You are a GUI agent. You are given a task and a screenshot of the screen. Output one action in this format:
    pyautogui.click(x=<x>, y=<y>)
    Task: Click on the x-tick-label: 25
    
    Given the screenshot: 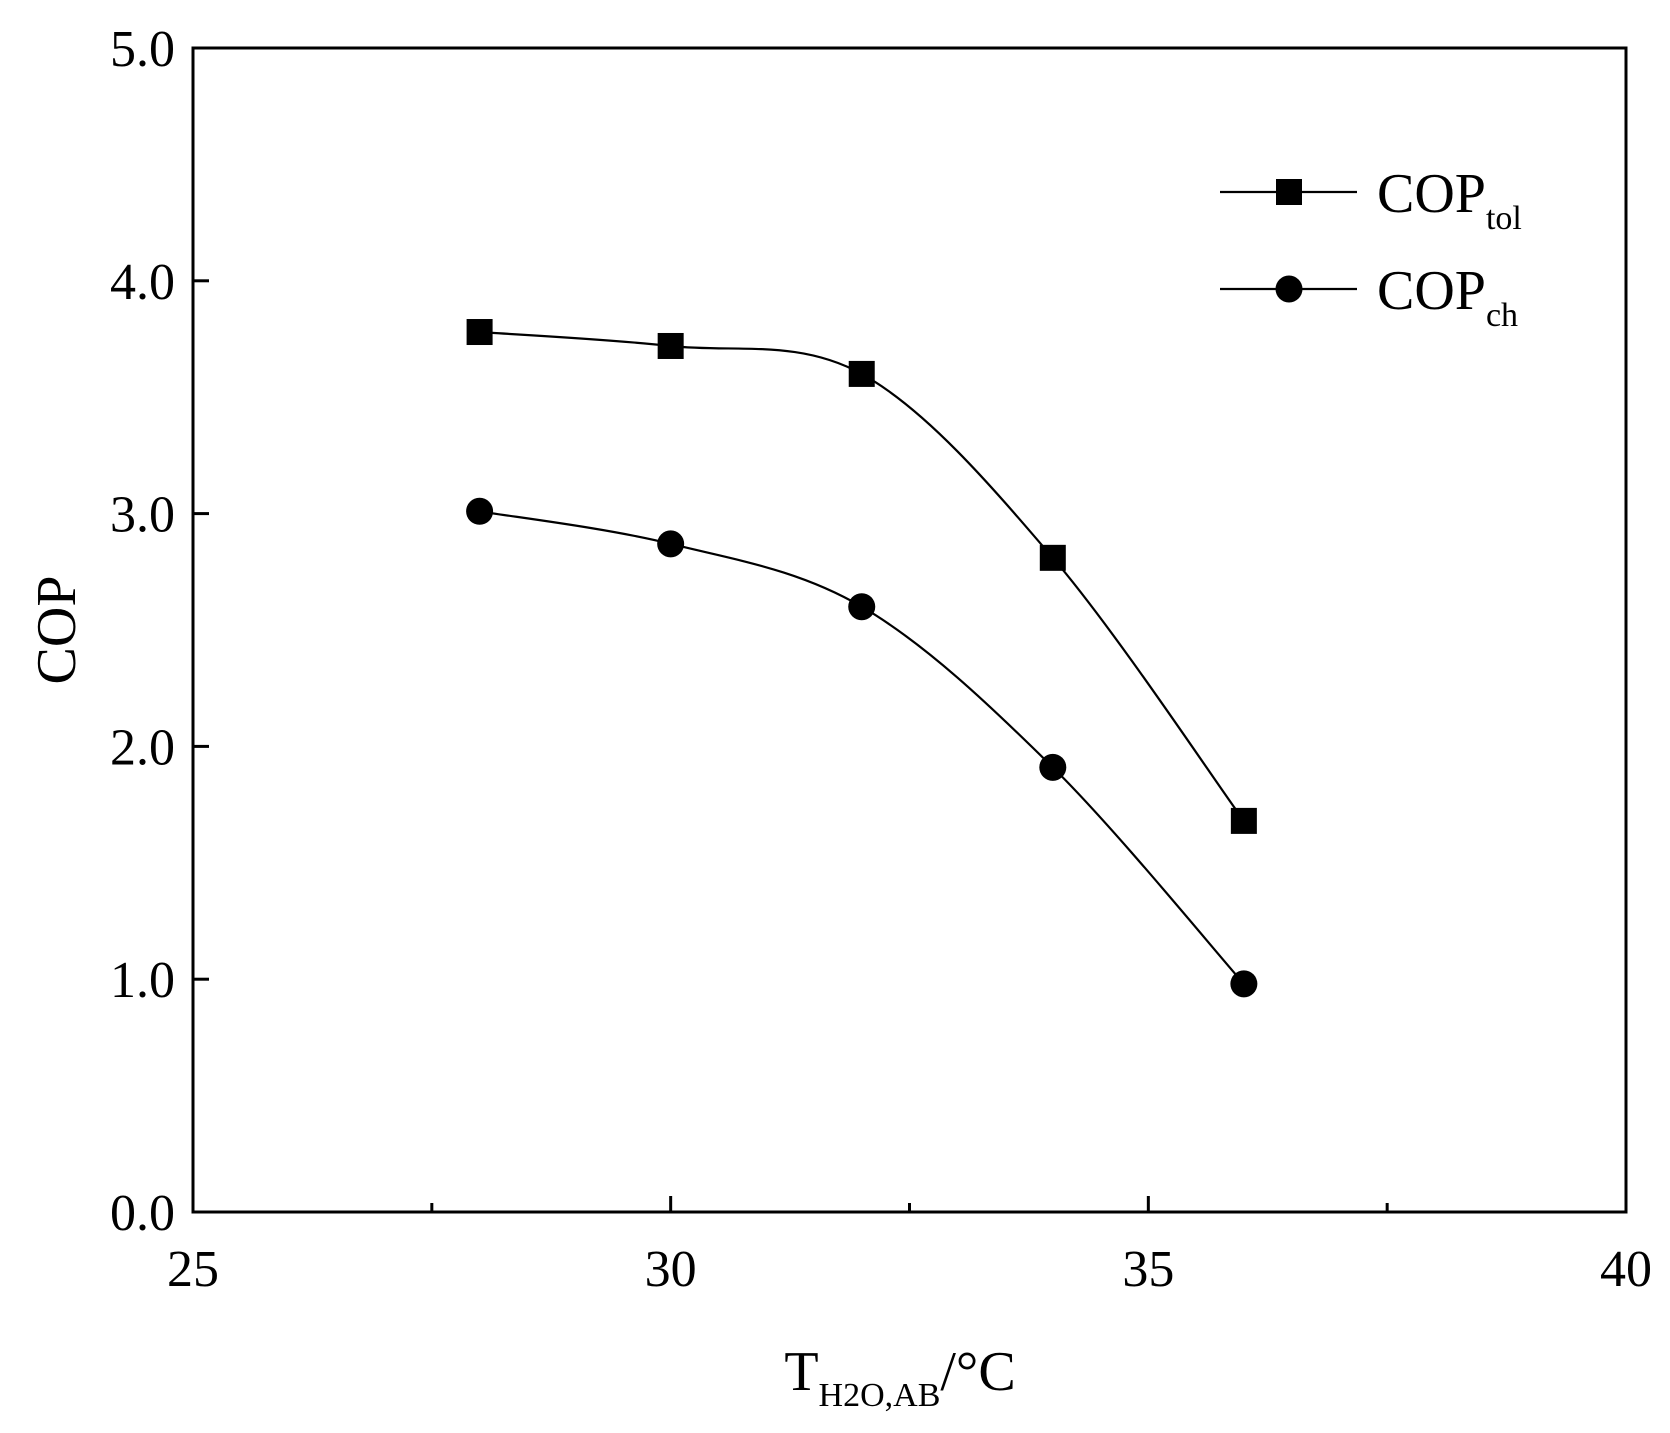 What is the action you would take?
    pyautogui.click(x=193, y=1269)
    